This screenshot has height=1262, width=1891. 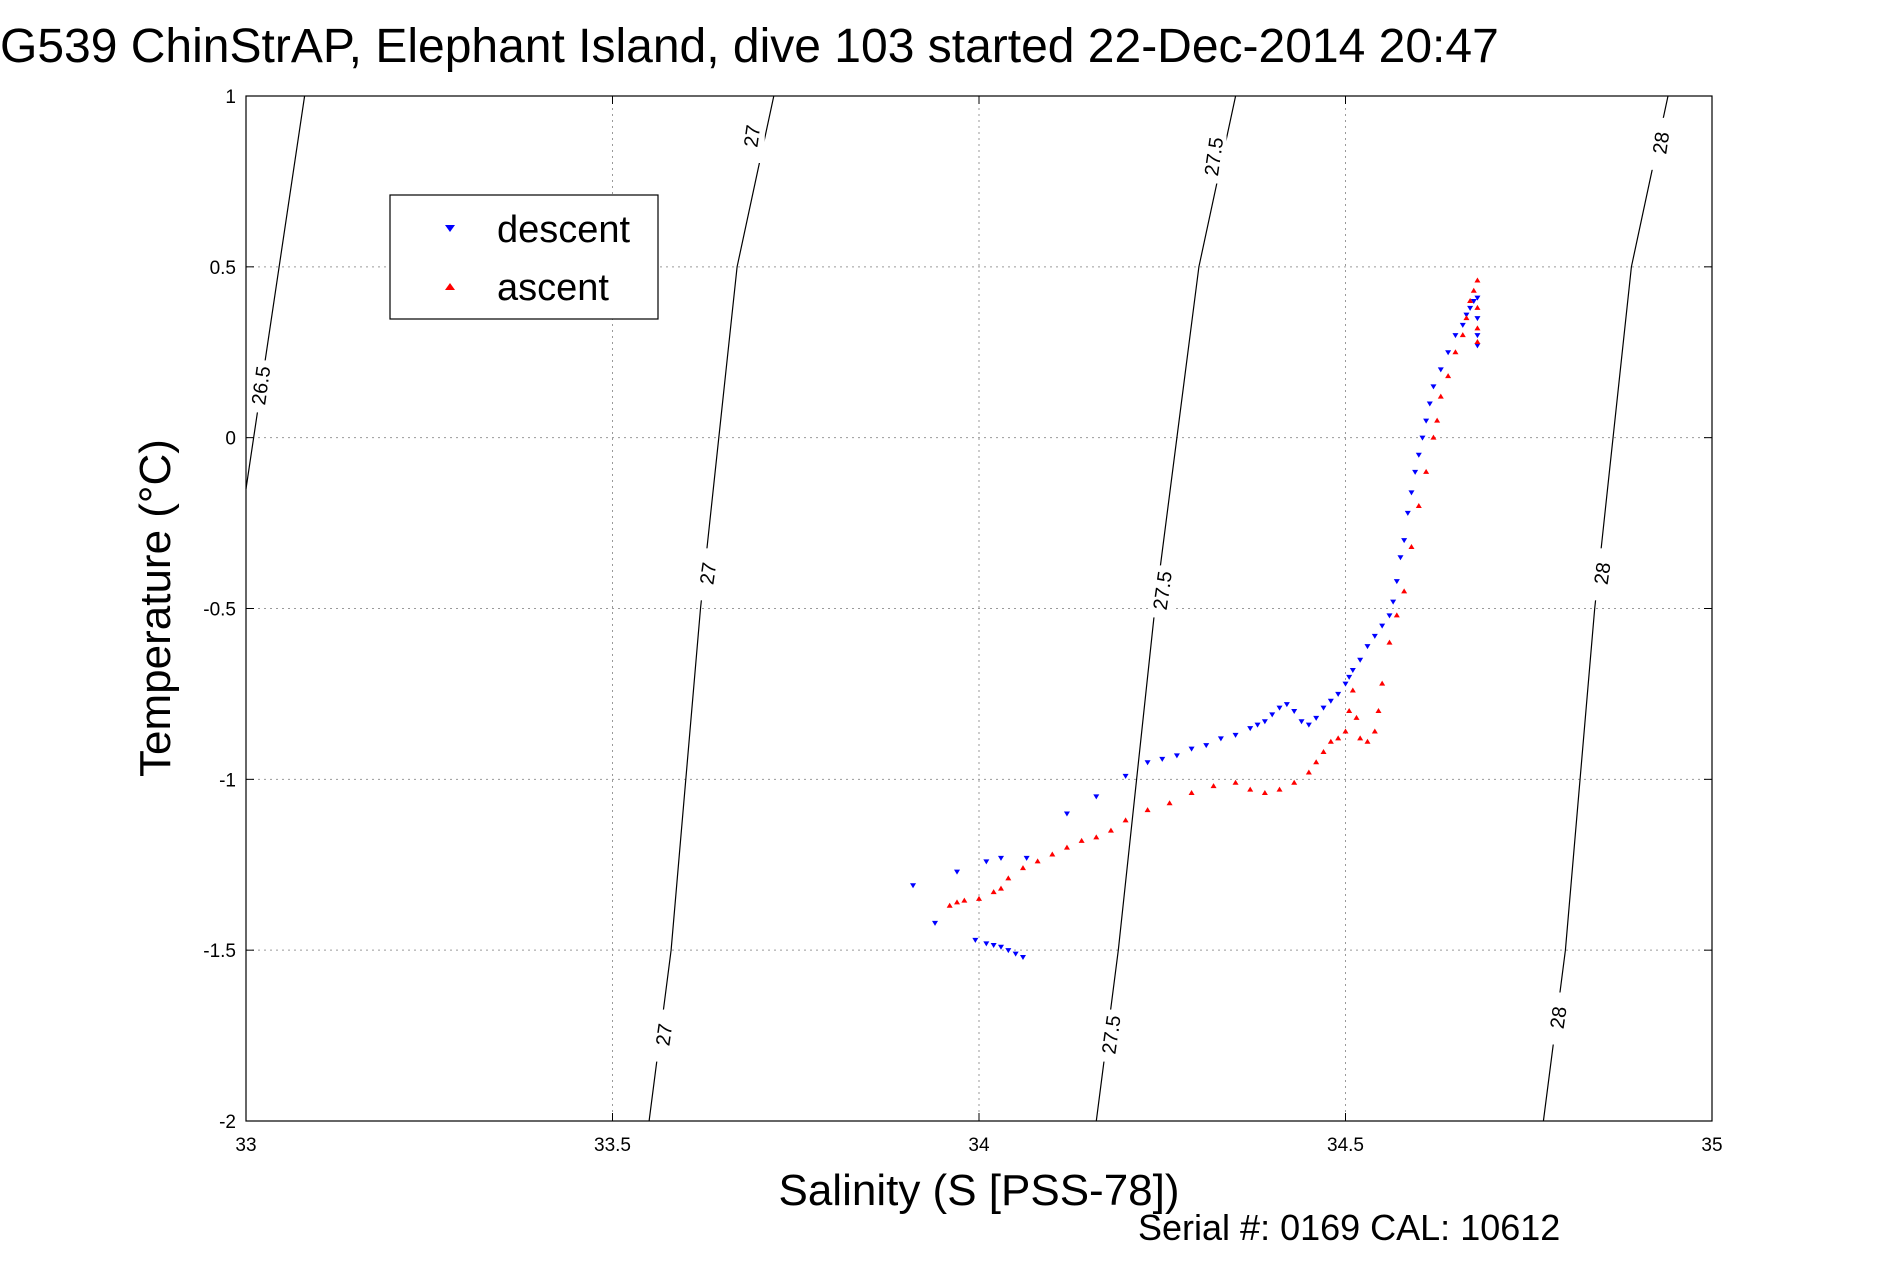 I want to click on x-axis-label: Salinity (S [PSS-78]), so click(x=978, y=1190).